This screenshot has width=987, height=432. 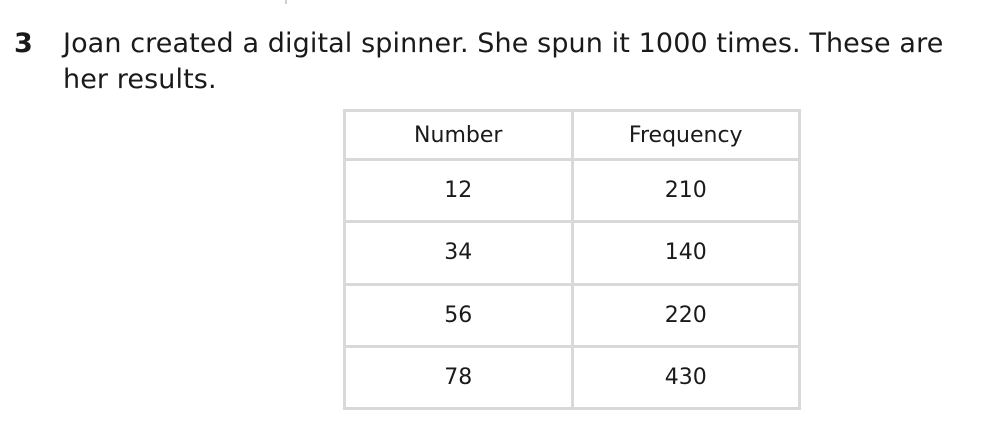 What do you see at coordinates (458, 315) in the screenshot?
I see `cell-number: 56` at bounding box center [458, 315].